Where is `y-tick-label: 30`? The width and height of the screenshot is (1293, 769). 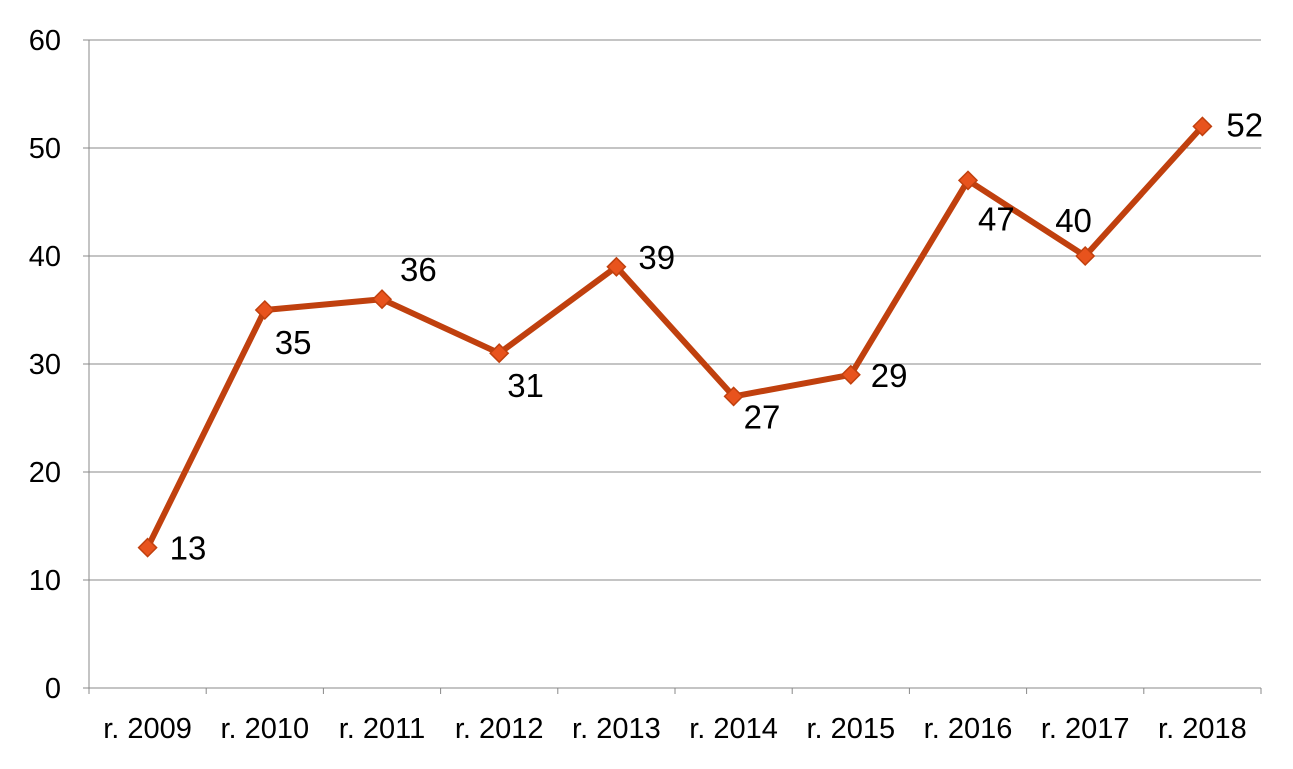 y-tick-label: 30 is located at coordinates (45, 365).